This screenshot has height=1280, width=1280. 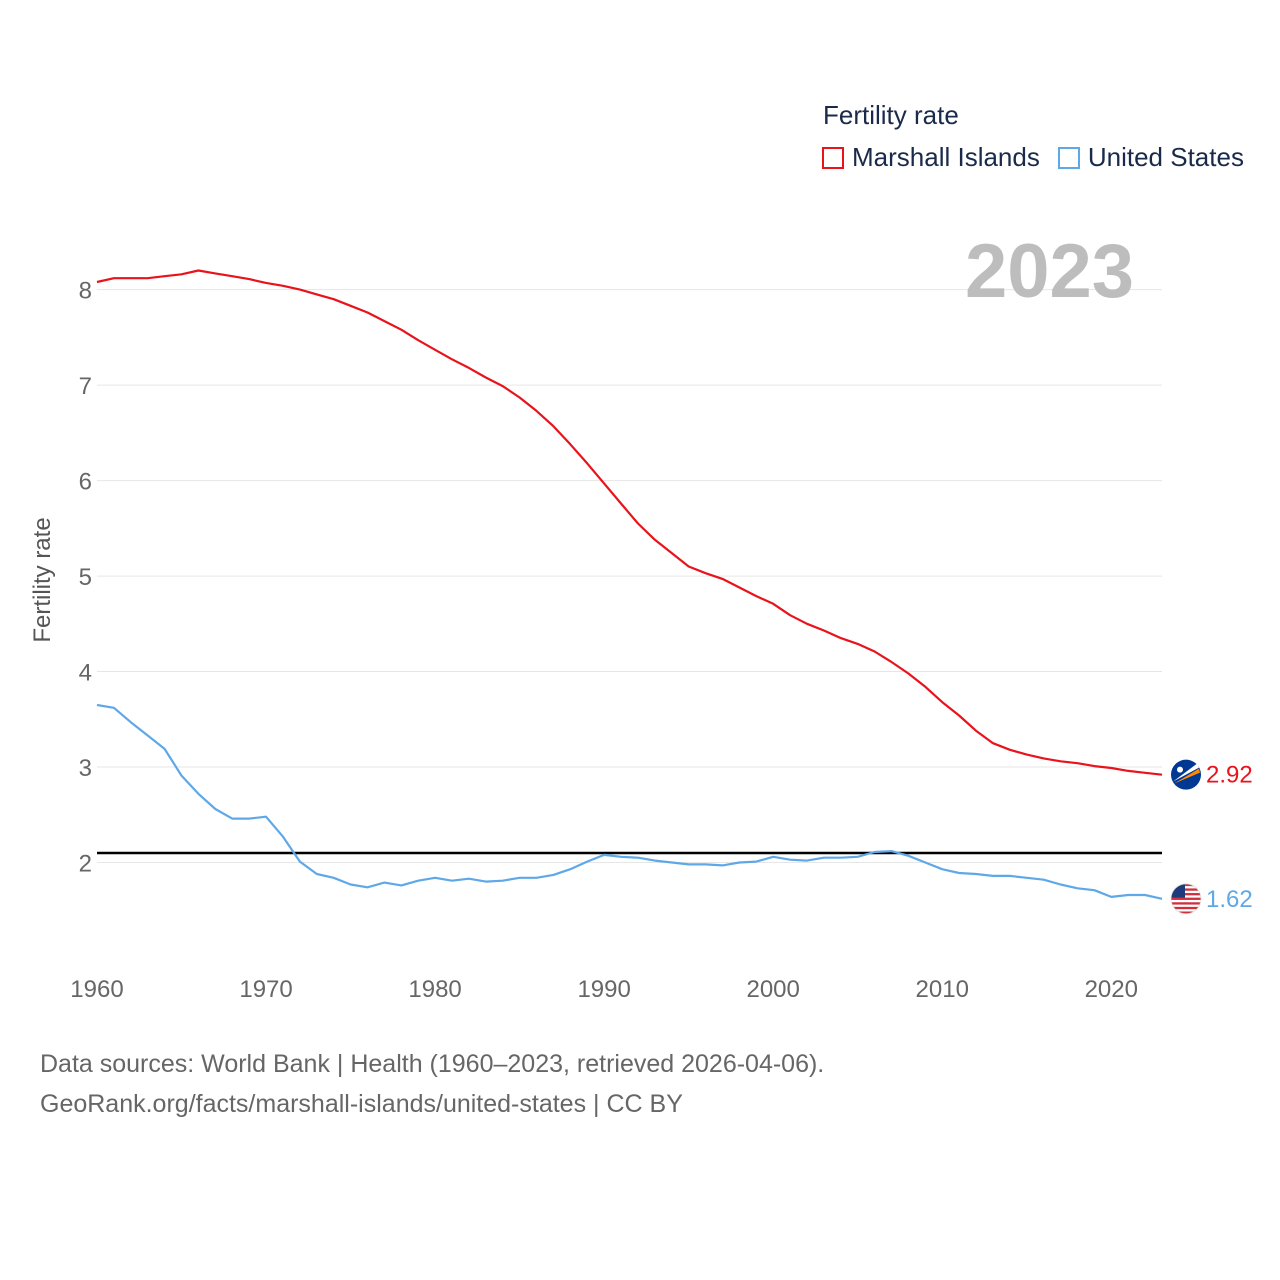 I want to click on x-tick-label: 1980, so click(x=434, y=989).